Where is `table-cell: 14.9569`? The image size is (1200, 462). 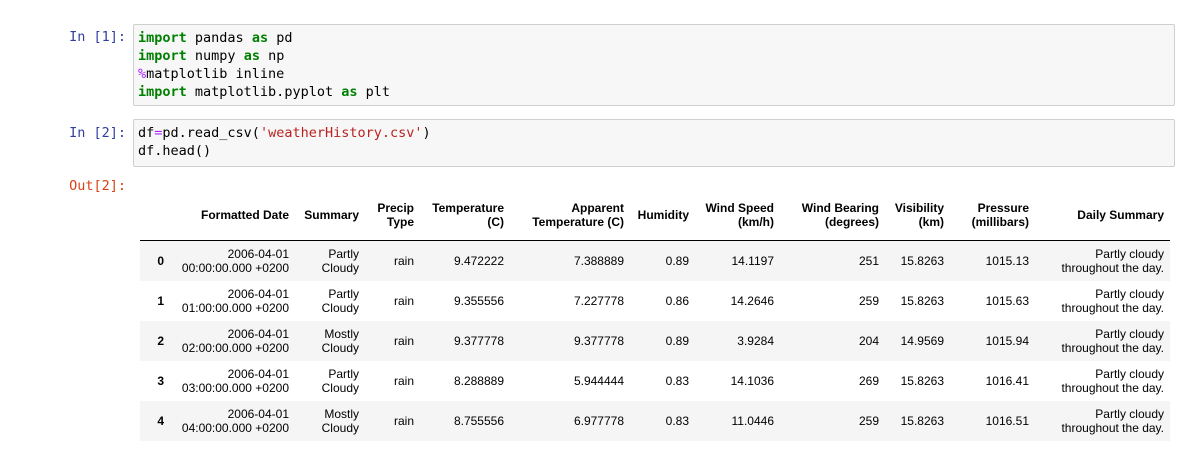 table-cell: 14.9569 is located at coordinates (922, 340).